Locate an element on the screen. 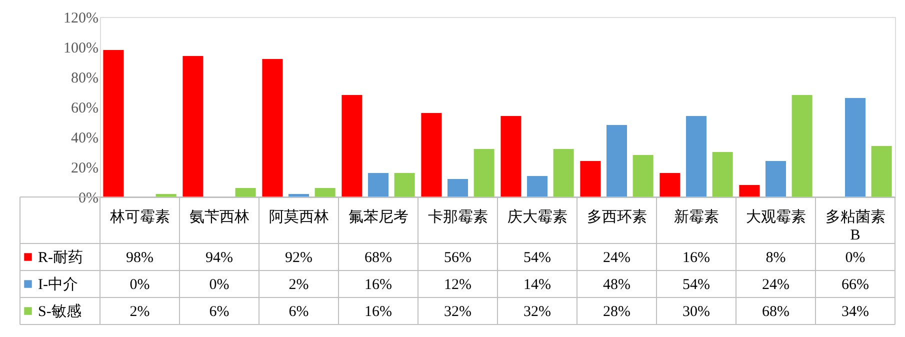  x-tick-label: 林可霉素 is located at coordinates (139, 217).